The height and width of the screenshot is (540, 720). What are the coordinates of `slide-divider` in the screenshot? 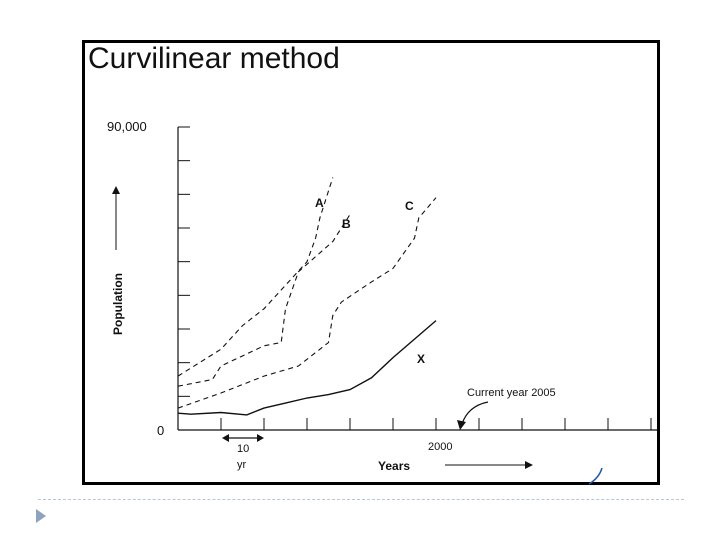 It's located at (361, 499).